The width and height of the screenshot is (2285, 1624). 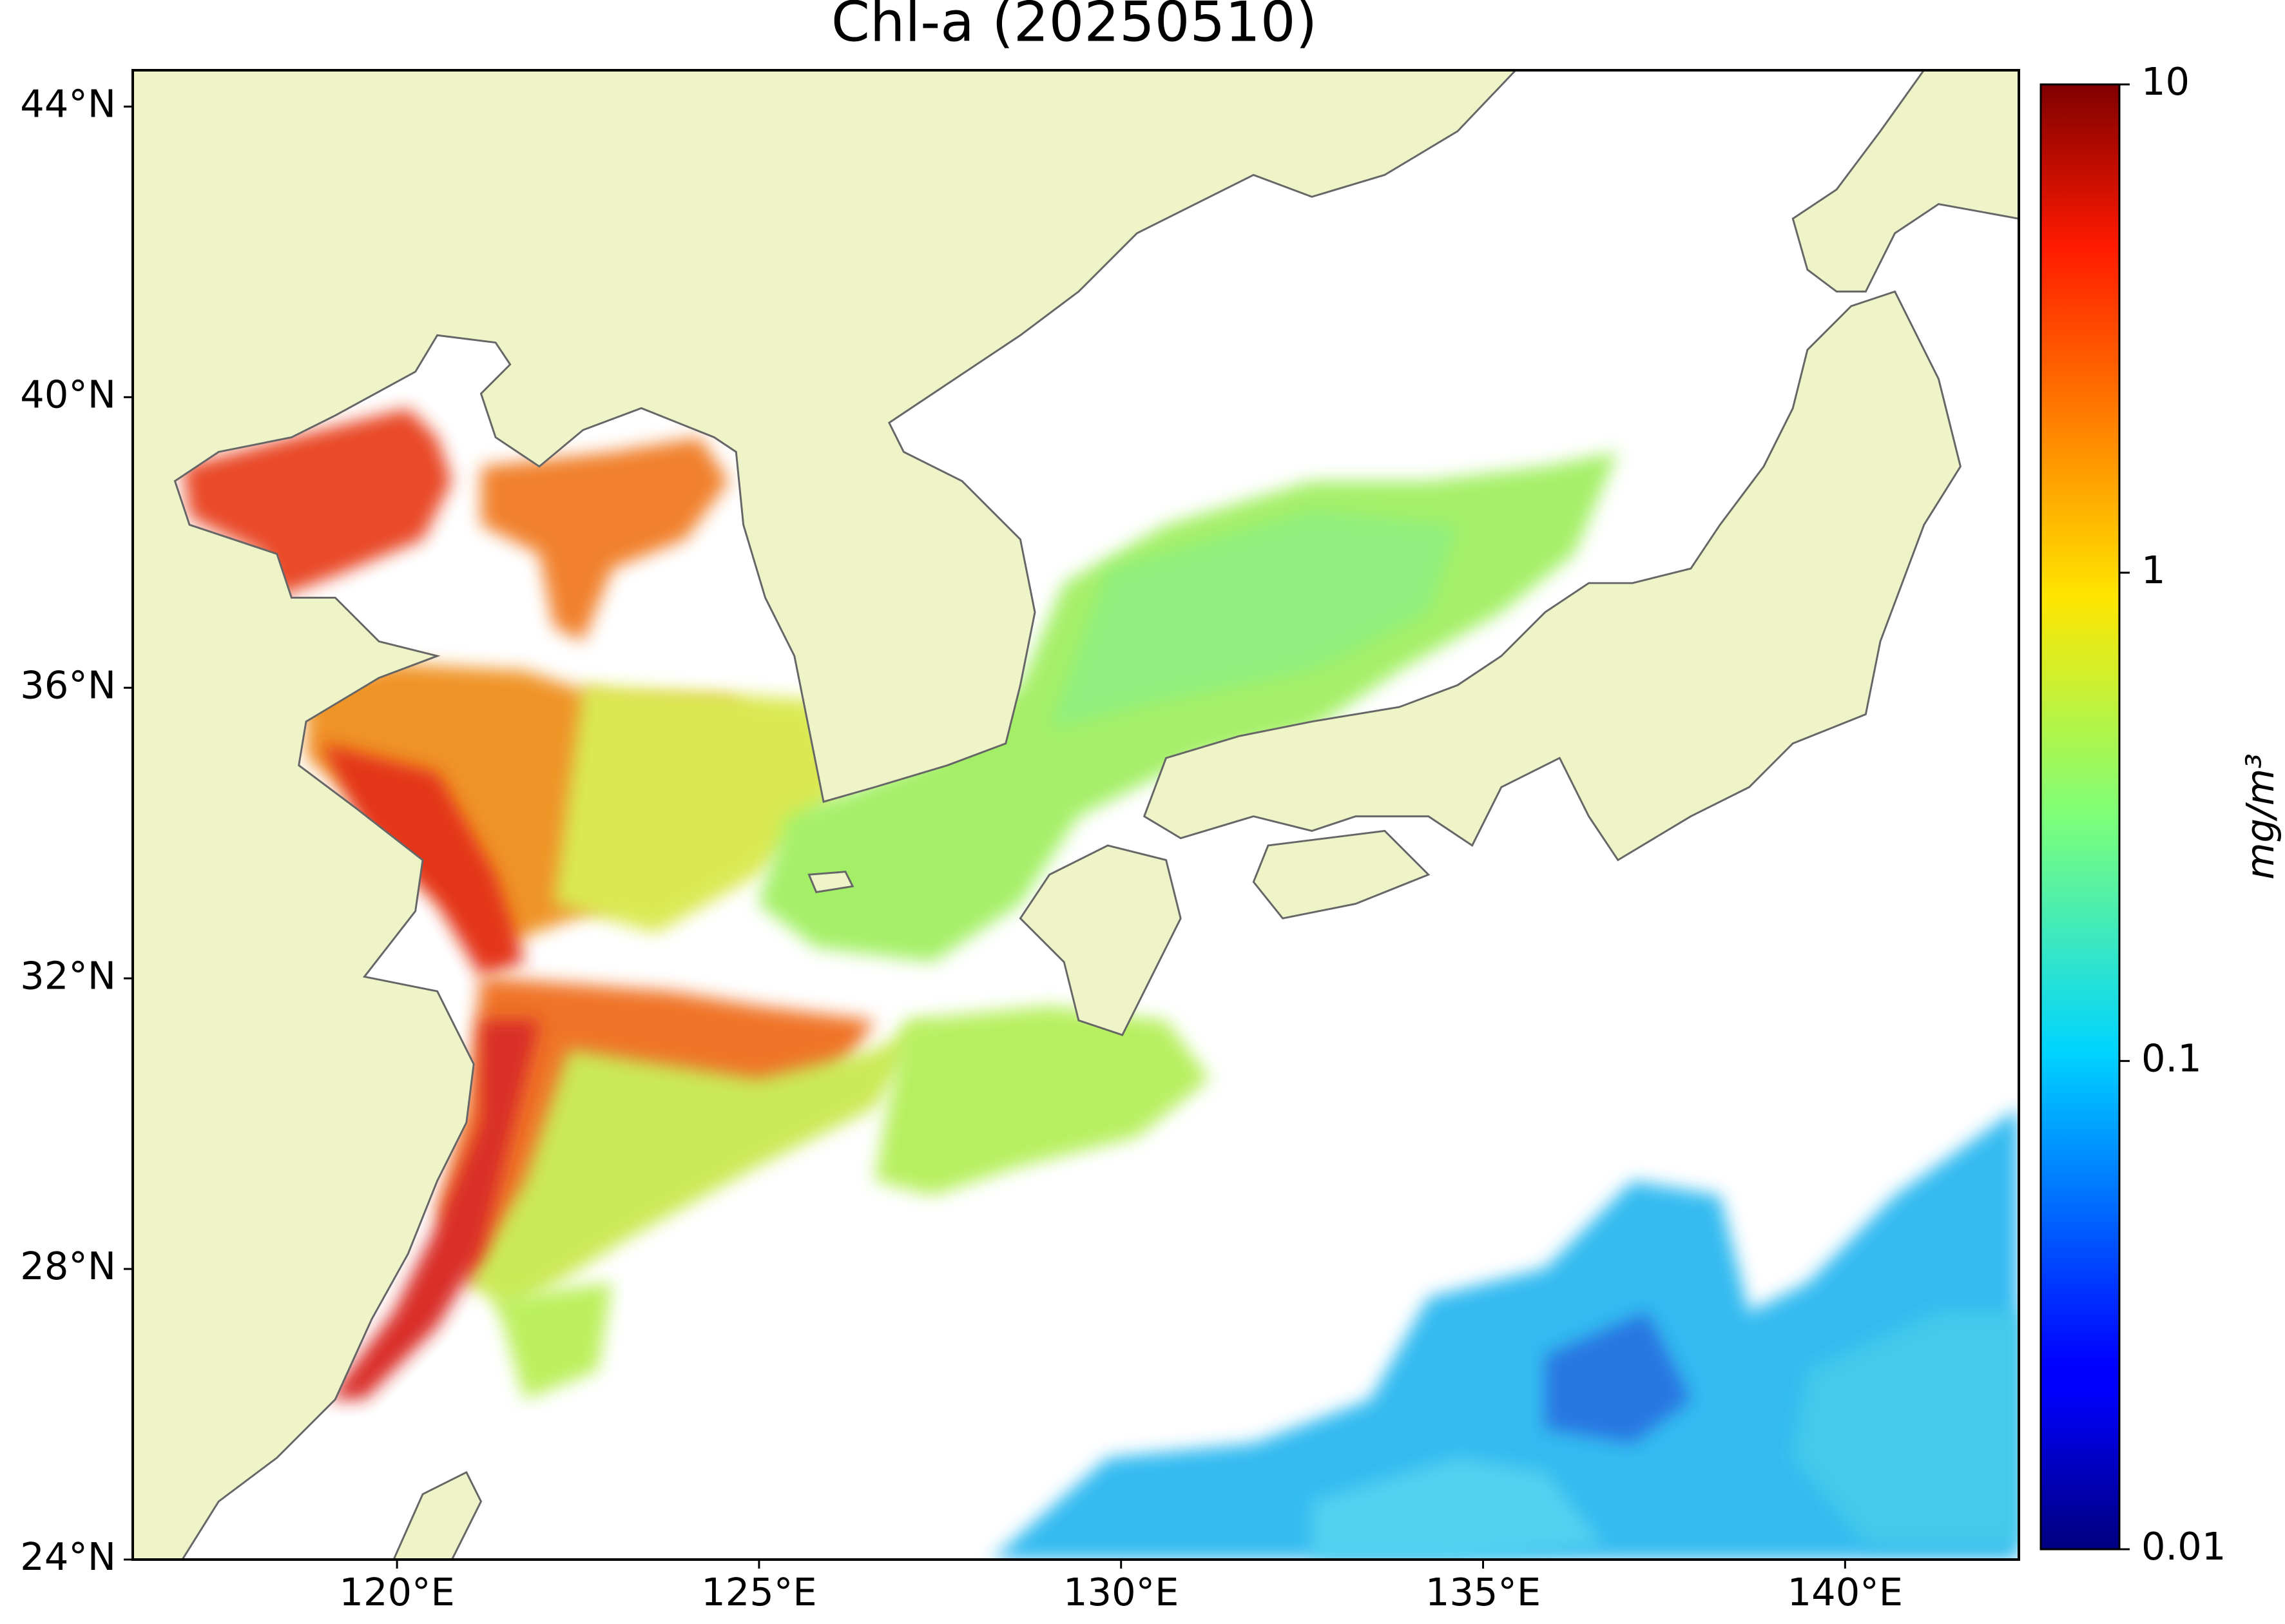 I want to click on honshu, so click(x=1552, y=576).